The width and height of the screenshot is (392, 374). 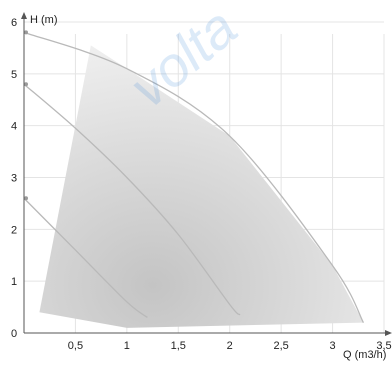 What do you see at coordinates (178, 346) in the screenshot?
I see `x-tick-label: 1,5` at bounding box center [178, 346].